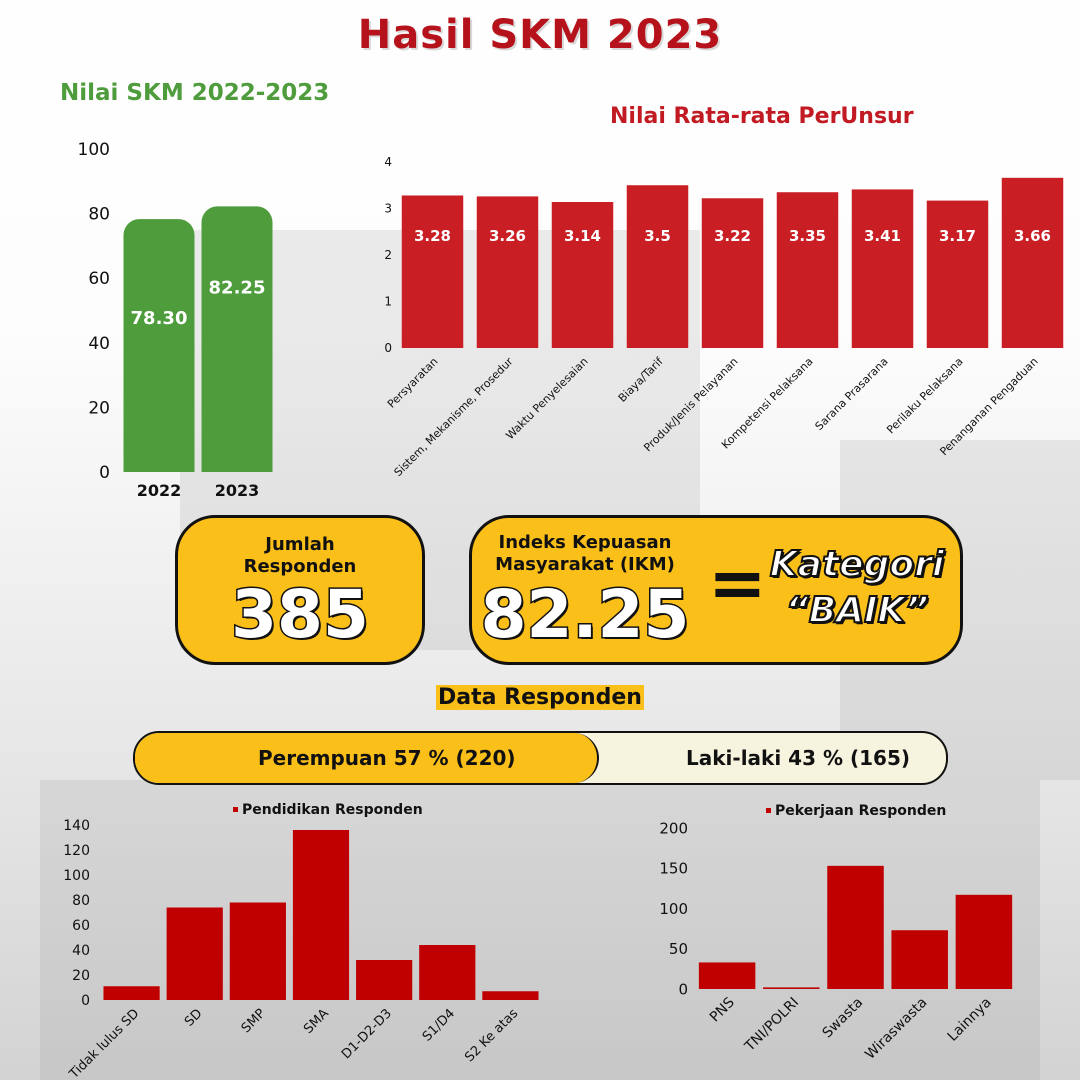 The image size is (1080, 1080). What do you see at coordinates (673, 869) in the screenshot?
I see `y-tick-label: 150` at bounding box center [673, 869].